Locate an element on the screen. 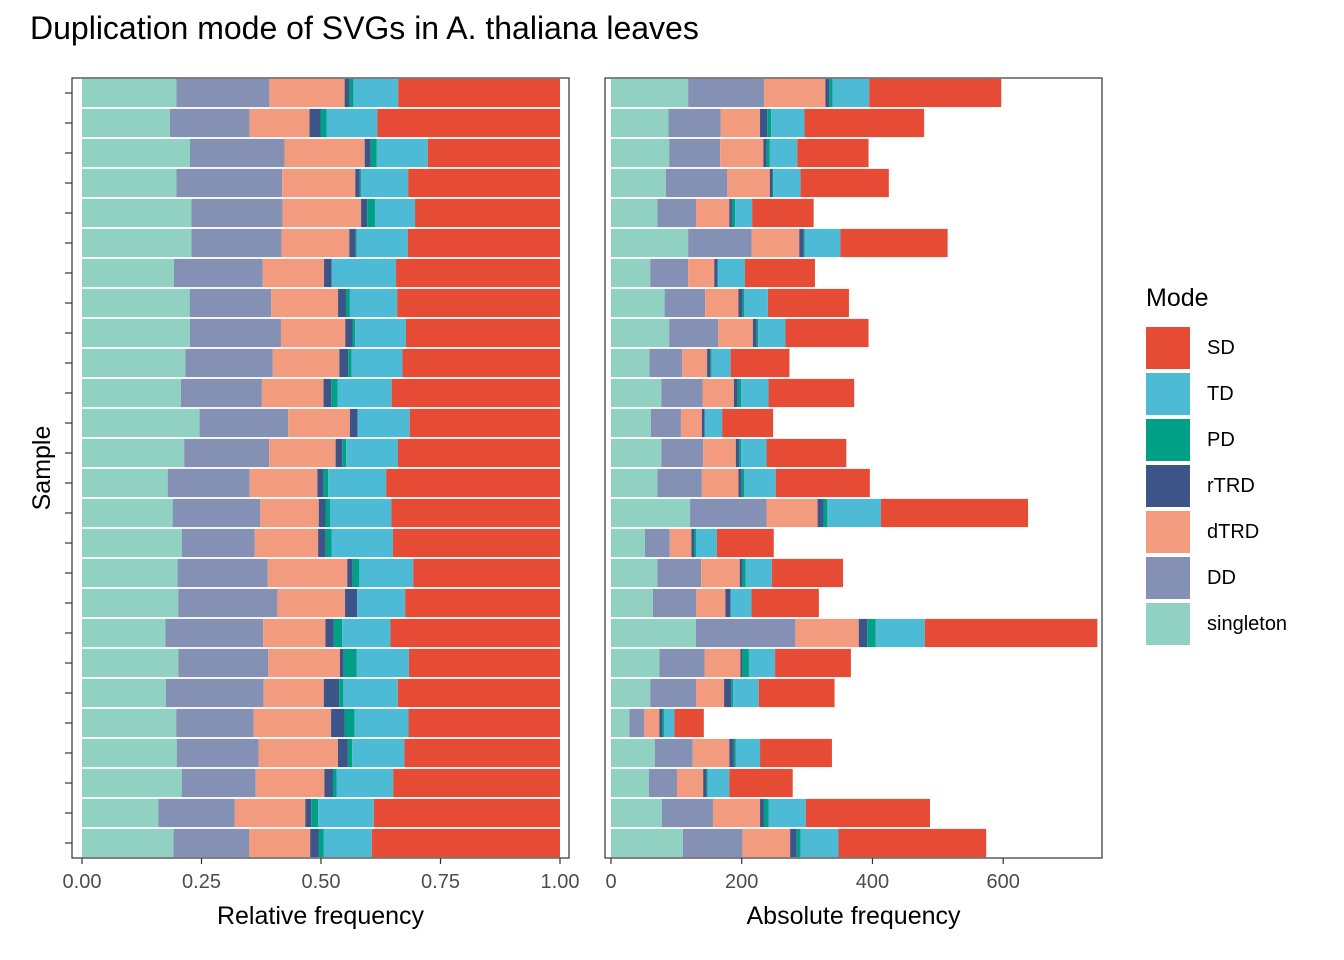 Image resolution: width=1344 pixels, height=960 pixels. bar-segment-dd-panel1-row18 is located at coordinates (228, 603).